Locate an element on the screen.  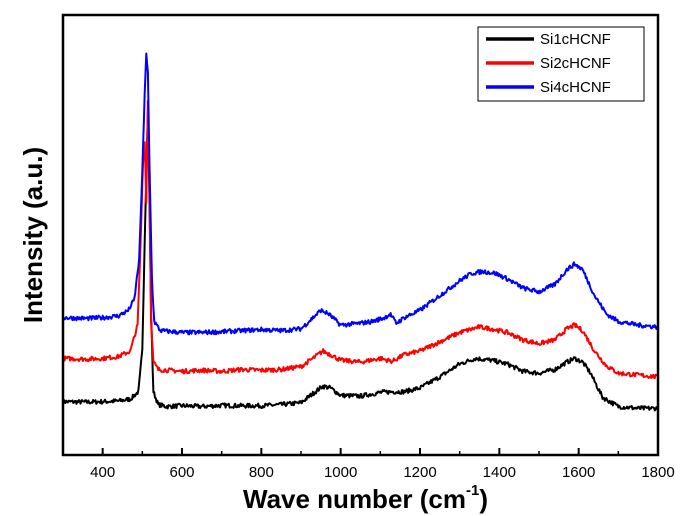
x-axis-label-main: Wave number (cm is located at coordinates (354, 499).